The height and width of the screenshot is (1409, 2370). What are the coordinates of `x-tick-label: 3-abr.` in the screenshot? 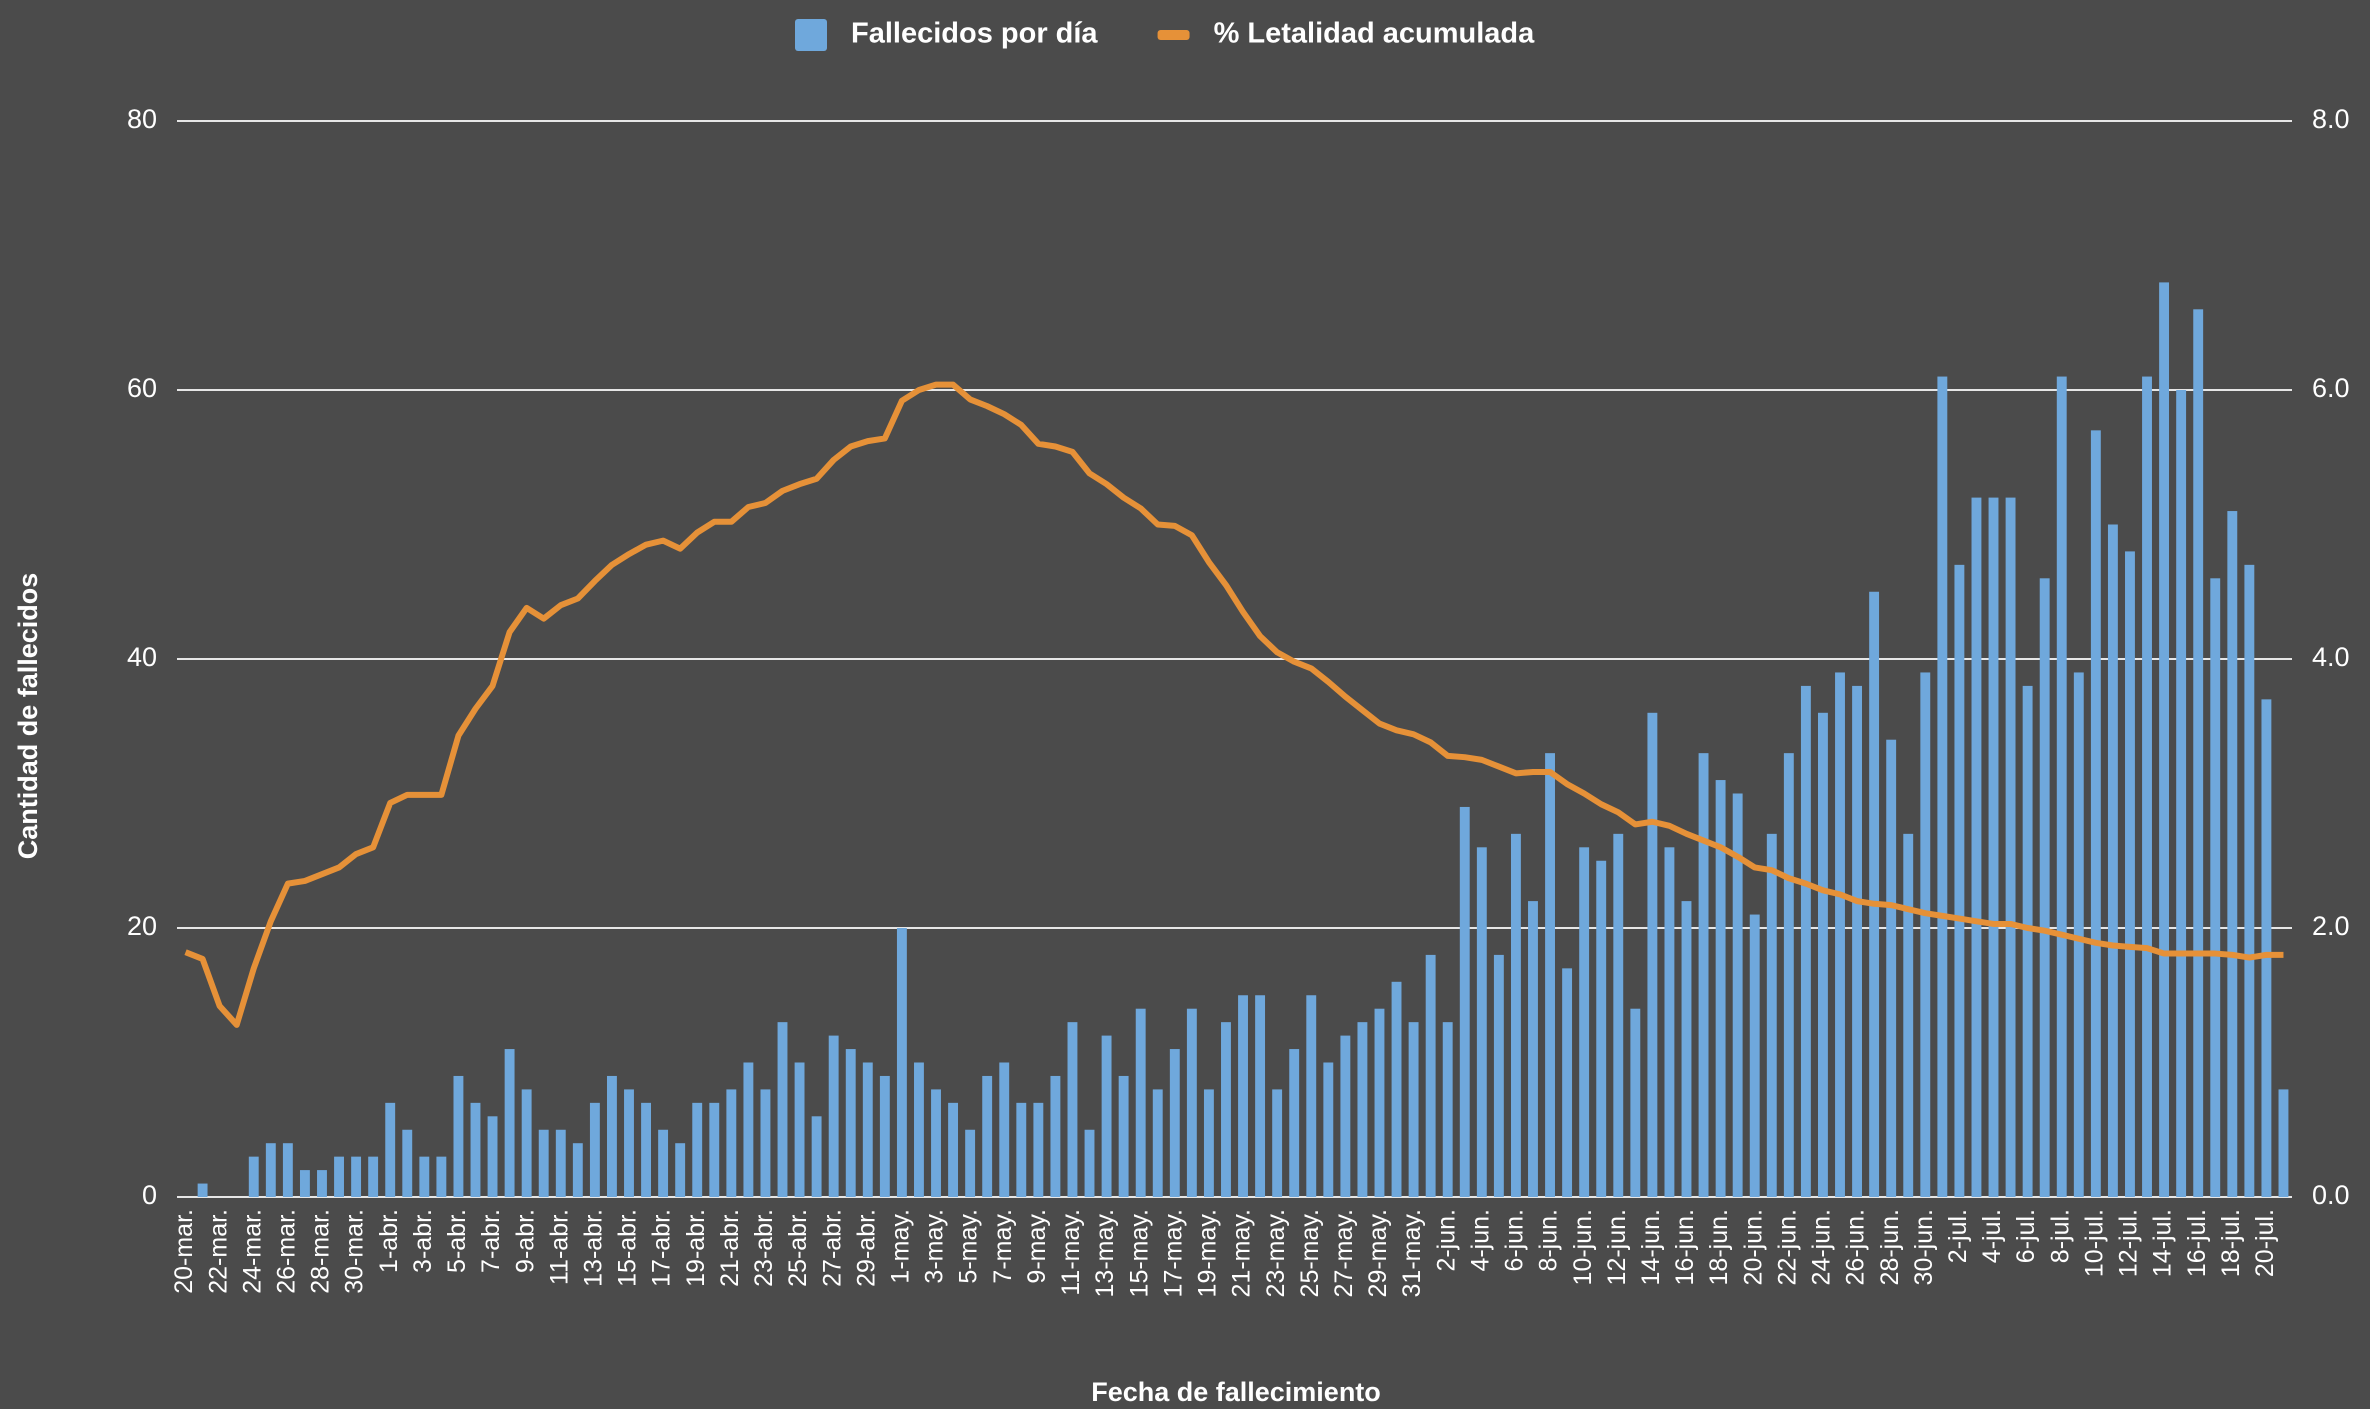 It's located at (423, 1241).